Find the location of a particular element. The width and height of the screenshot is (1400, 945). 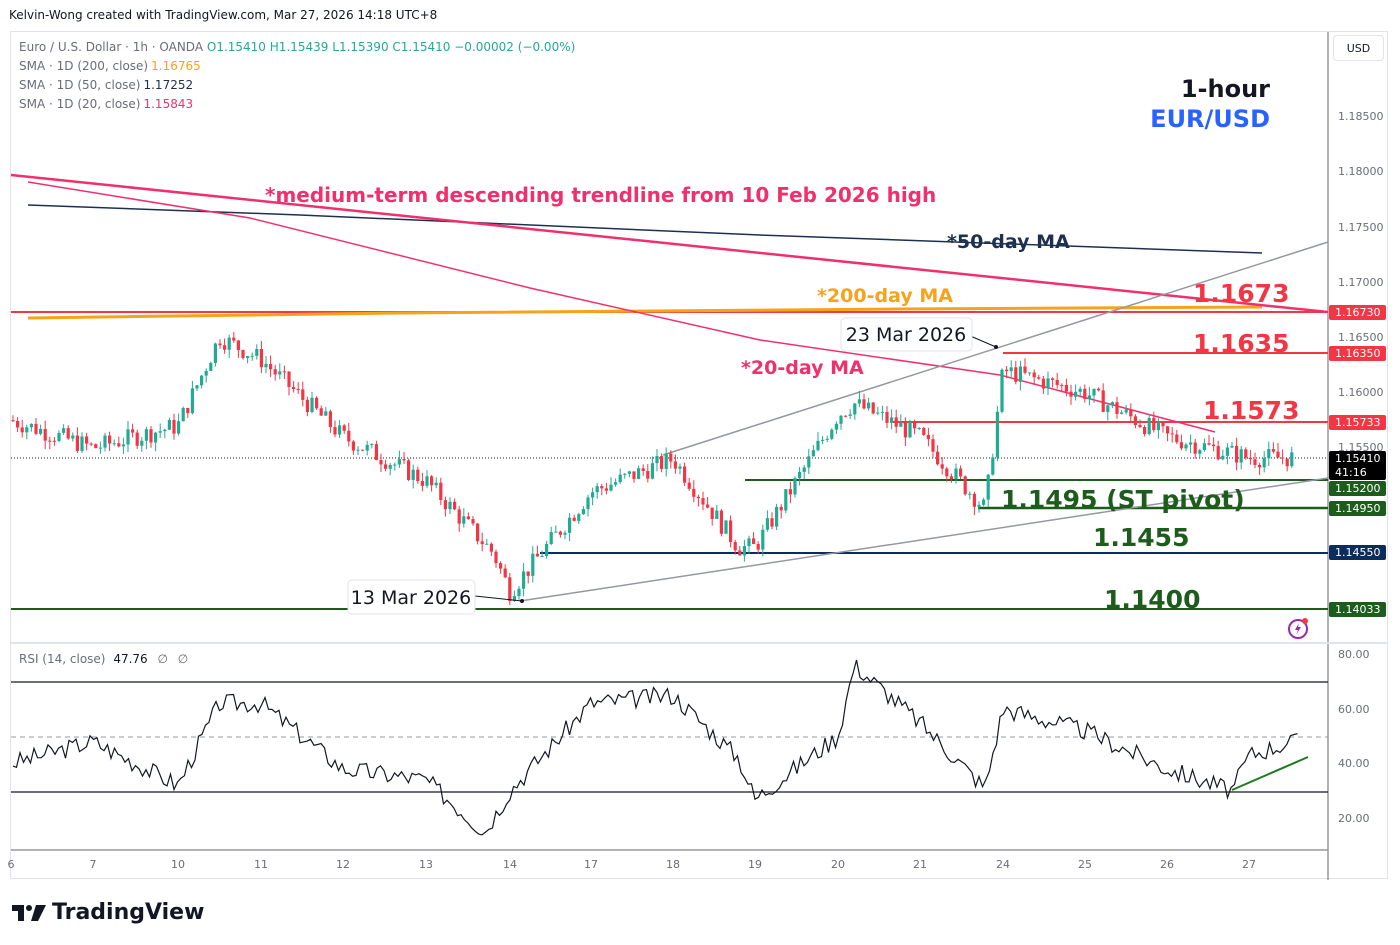

svg-text: 12 is located at coordinates (343, 864).